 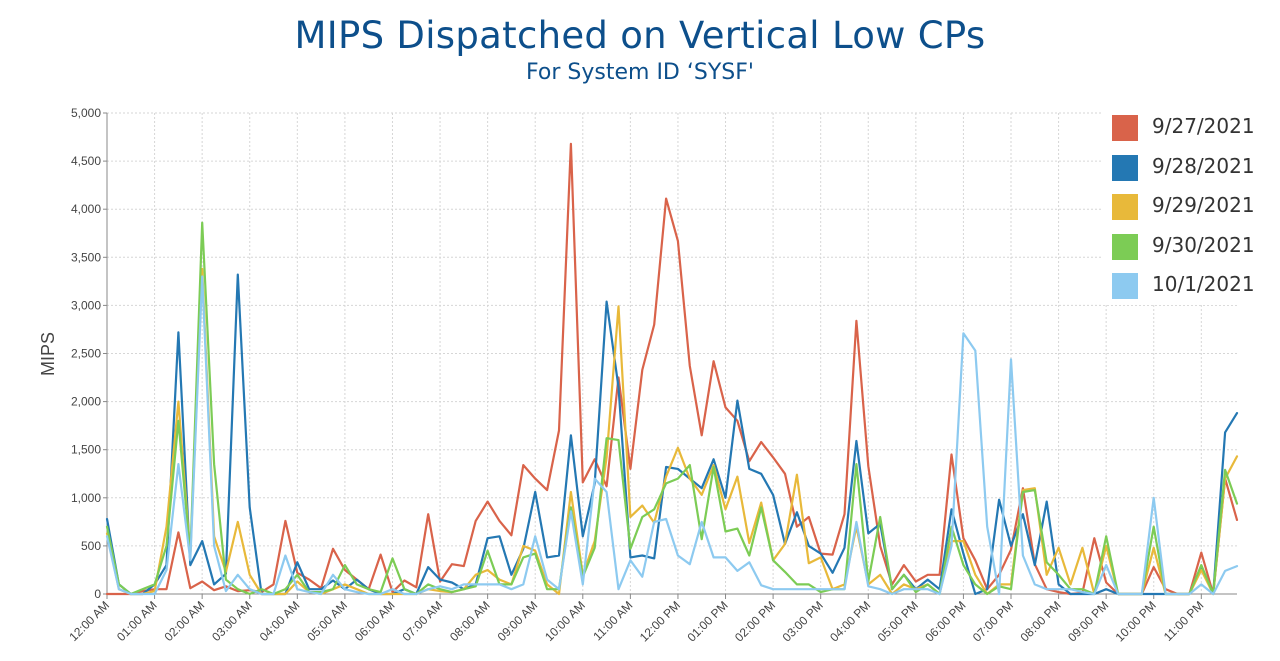 I want to click on x-tick-label: 10:00 PM, so click(x=1136, y=621).